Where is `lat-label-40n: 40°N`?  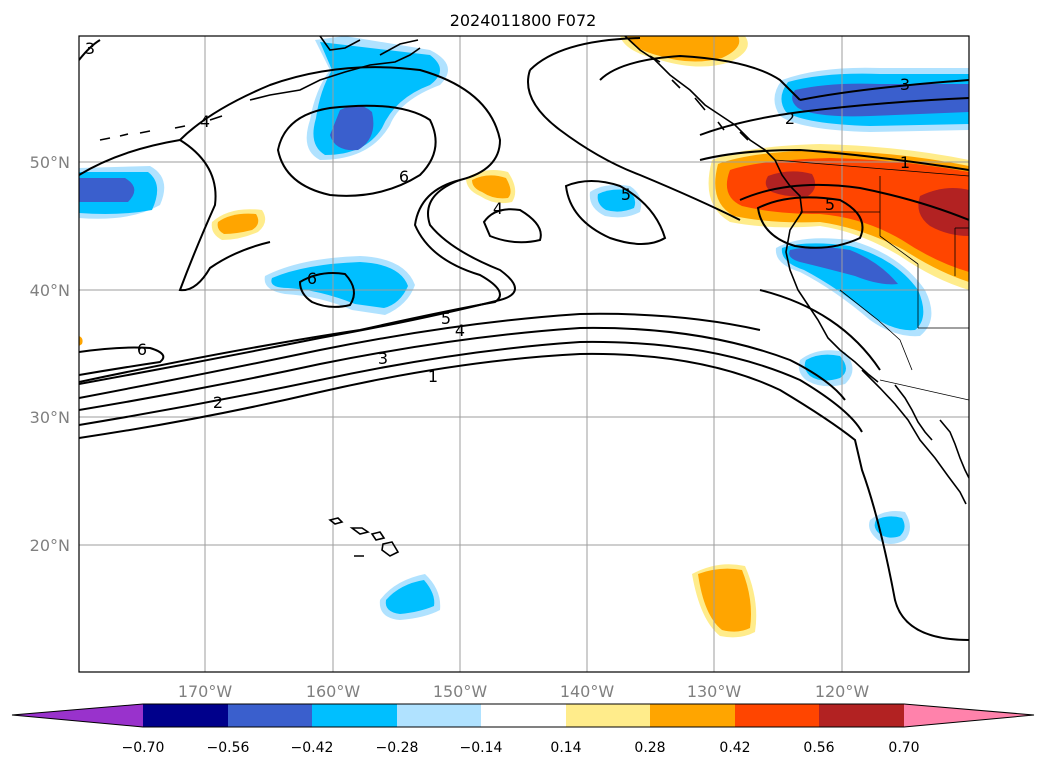 lat-label-40n: 40°N is located at coordinates (50, 290).